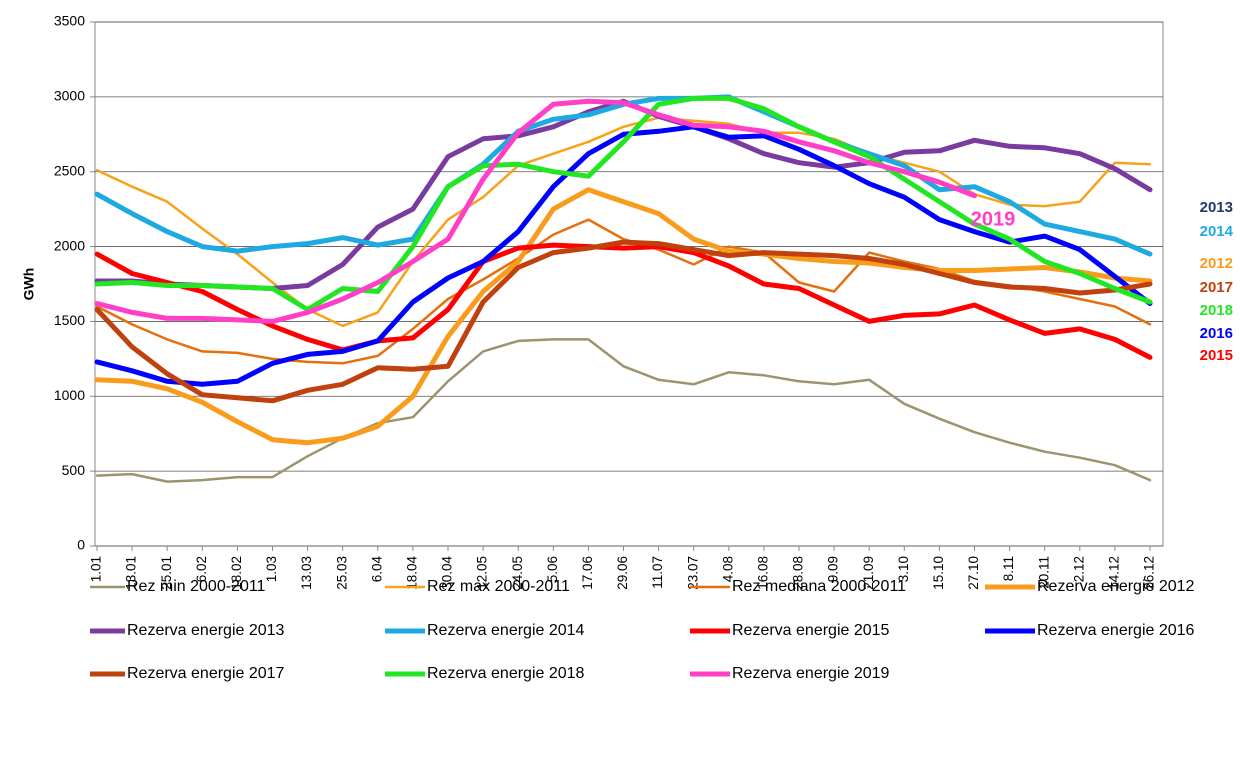  What do you see at coordinates (206, 673) in the screenshot?
I see `legend-label: Rezerva energie 2017` at bounding box center [206, 673].